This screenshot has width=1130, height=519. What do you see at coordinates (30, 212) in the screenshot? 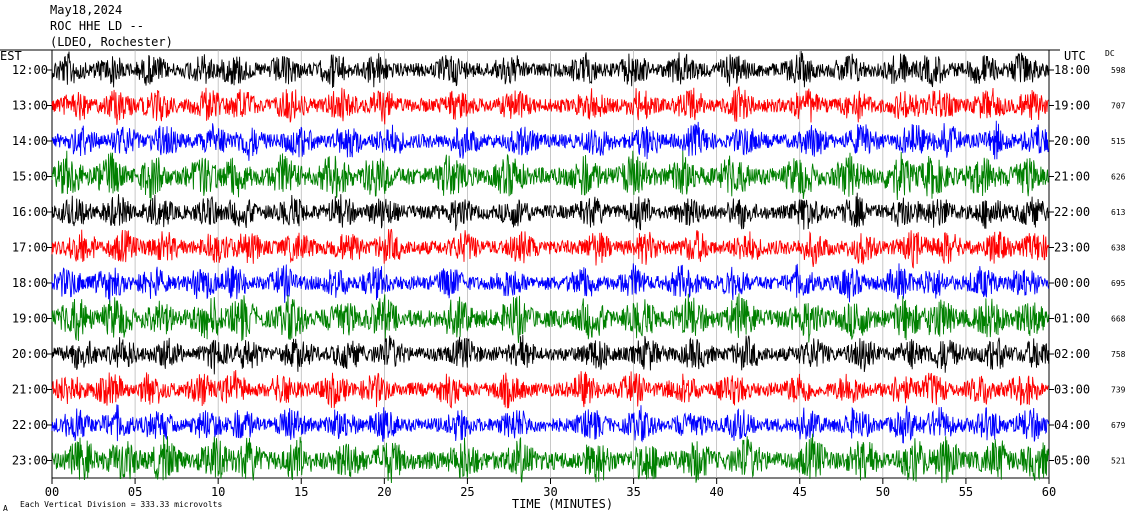
I see `est-label-16:00: 16:00` at bounding box center [30, 212].